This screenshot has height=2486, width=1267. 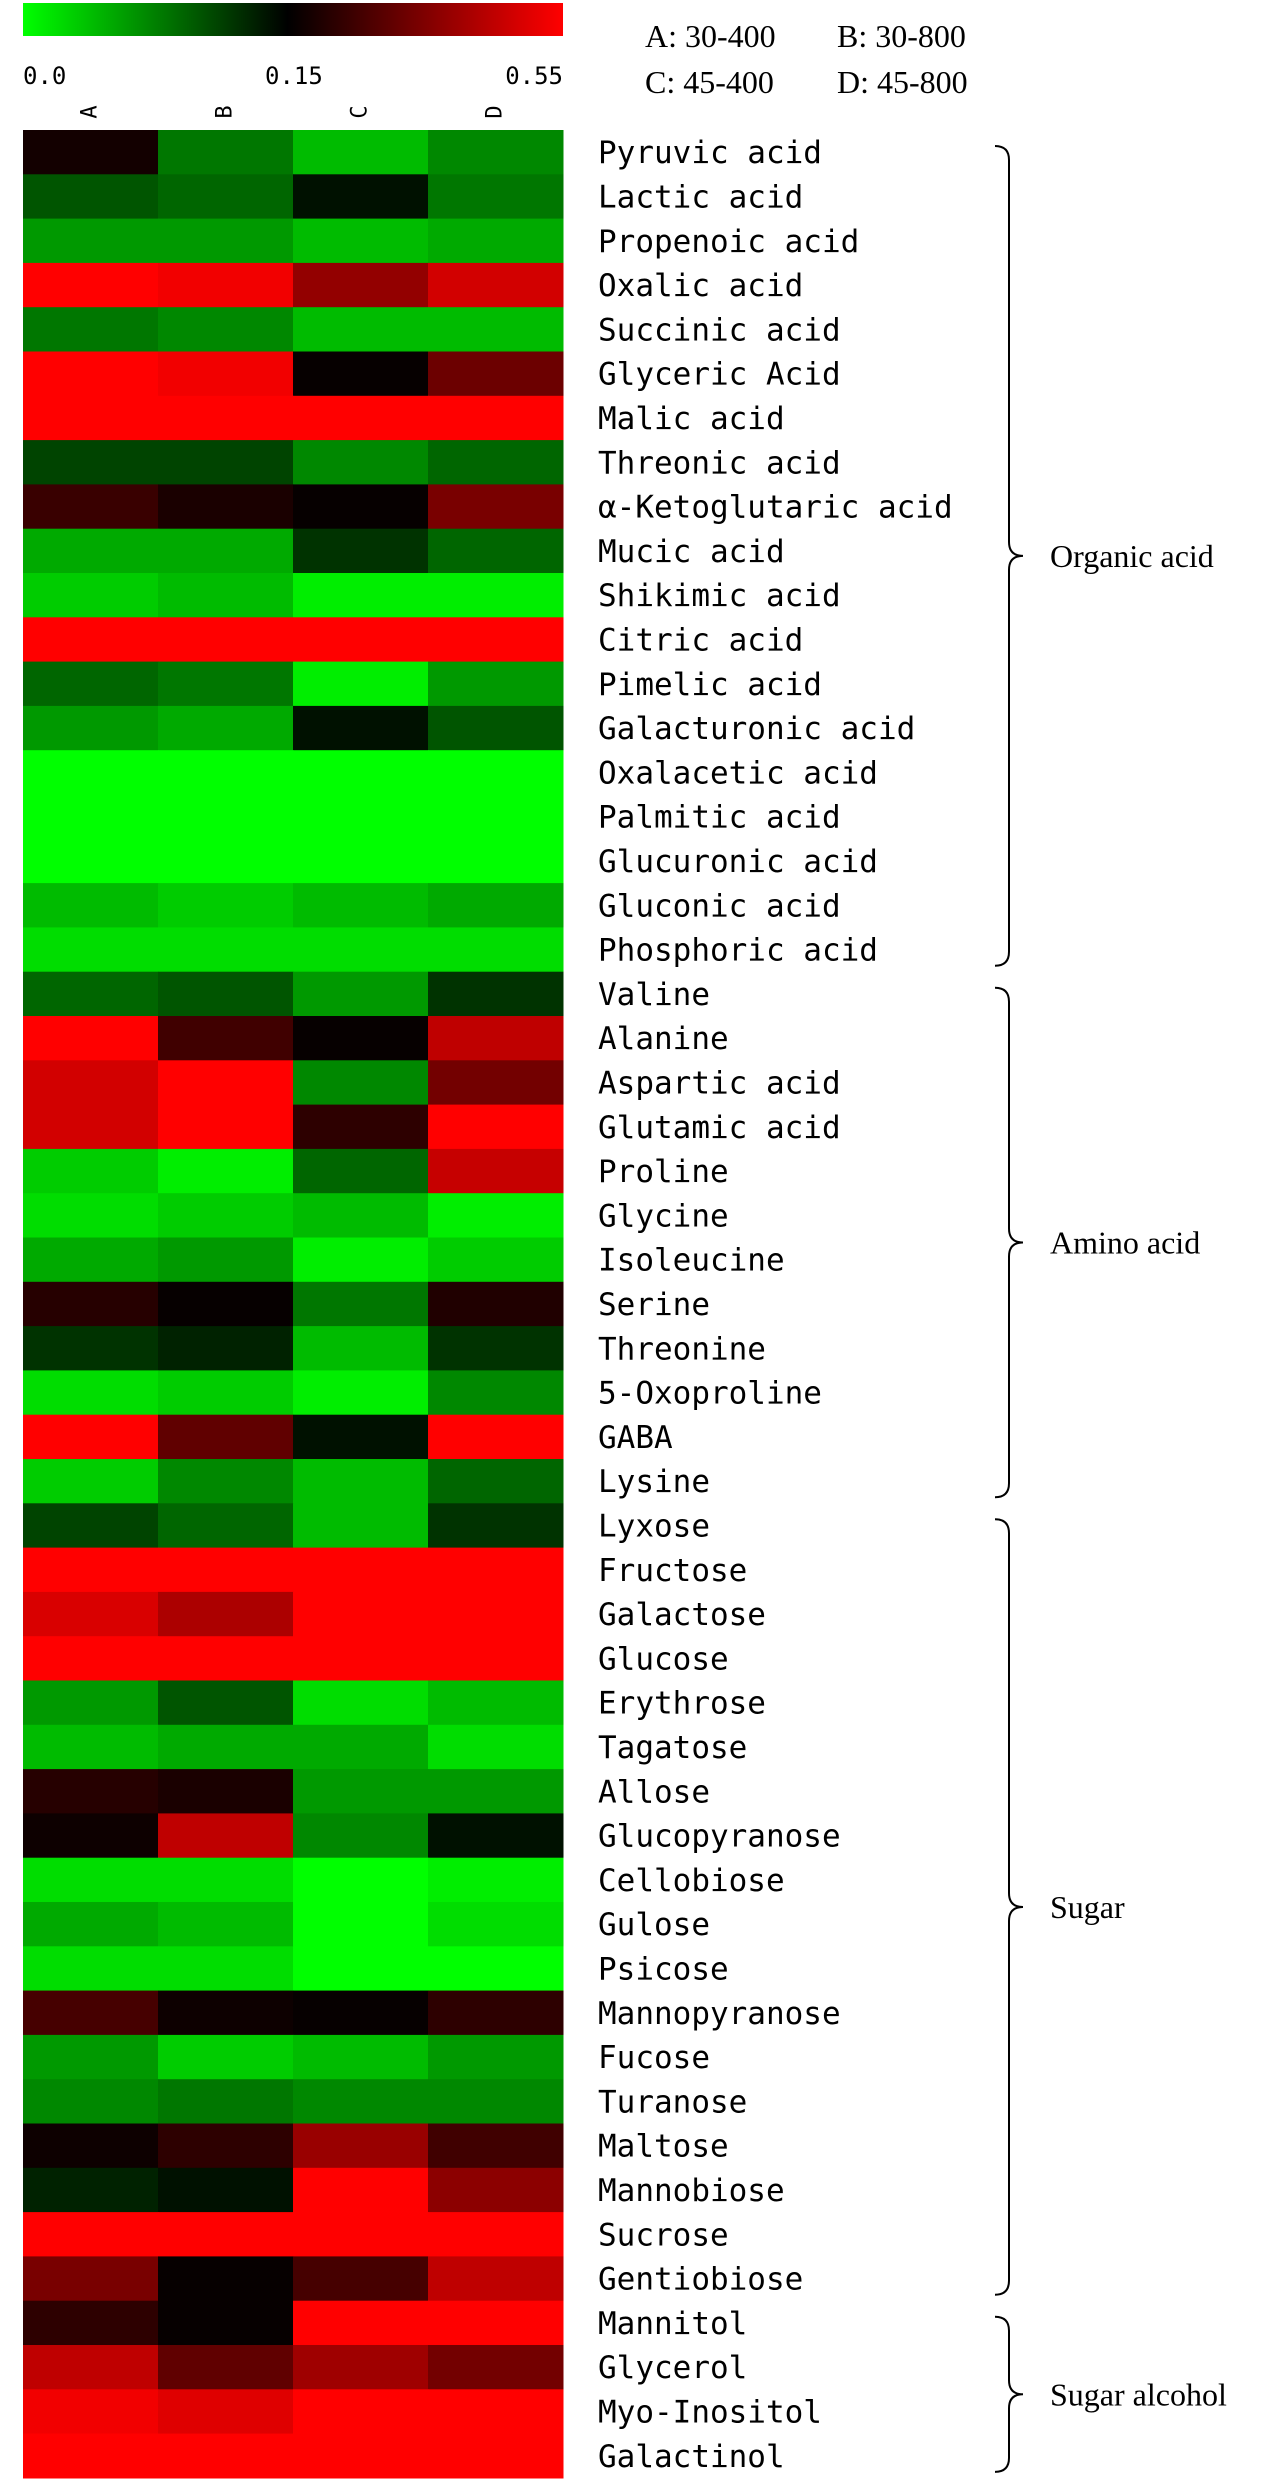 I want to click on row-label: Allose, so click(x=654, y=1792).